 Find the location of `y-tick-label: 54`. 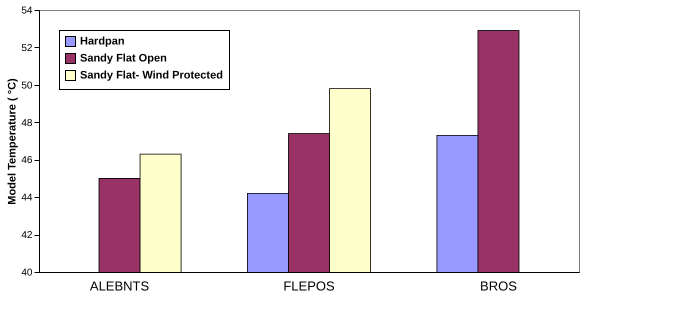

y-tick-label: 54 is located at coordinates (27, 11).